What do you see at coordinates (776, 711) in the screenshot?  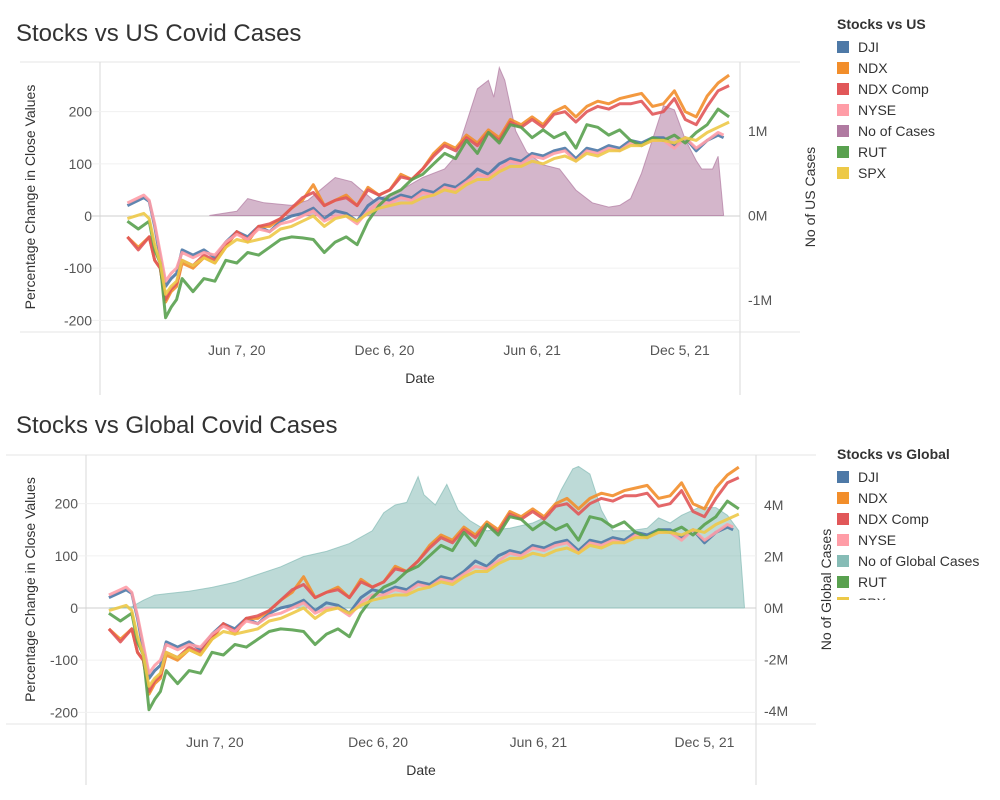 I see `y2-tick-label: -4M` at bounding box center [776, 711].